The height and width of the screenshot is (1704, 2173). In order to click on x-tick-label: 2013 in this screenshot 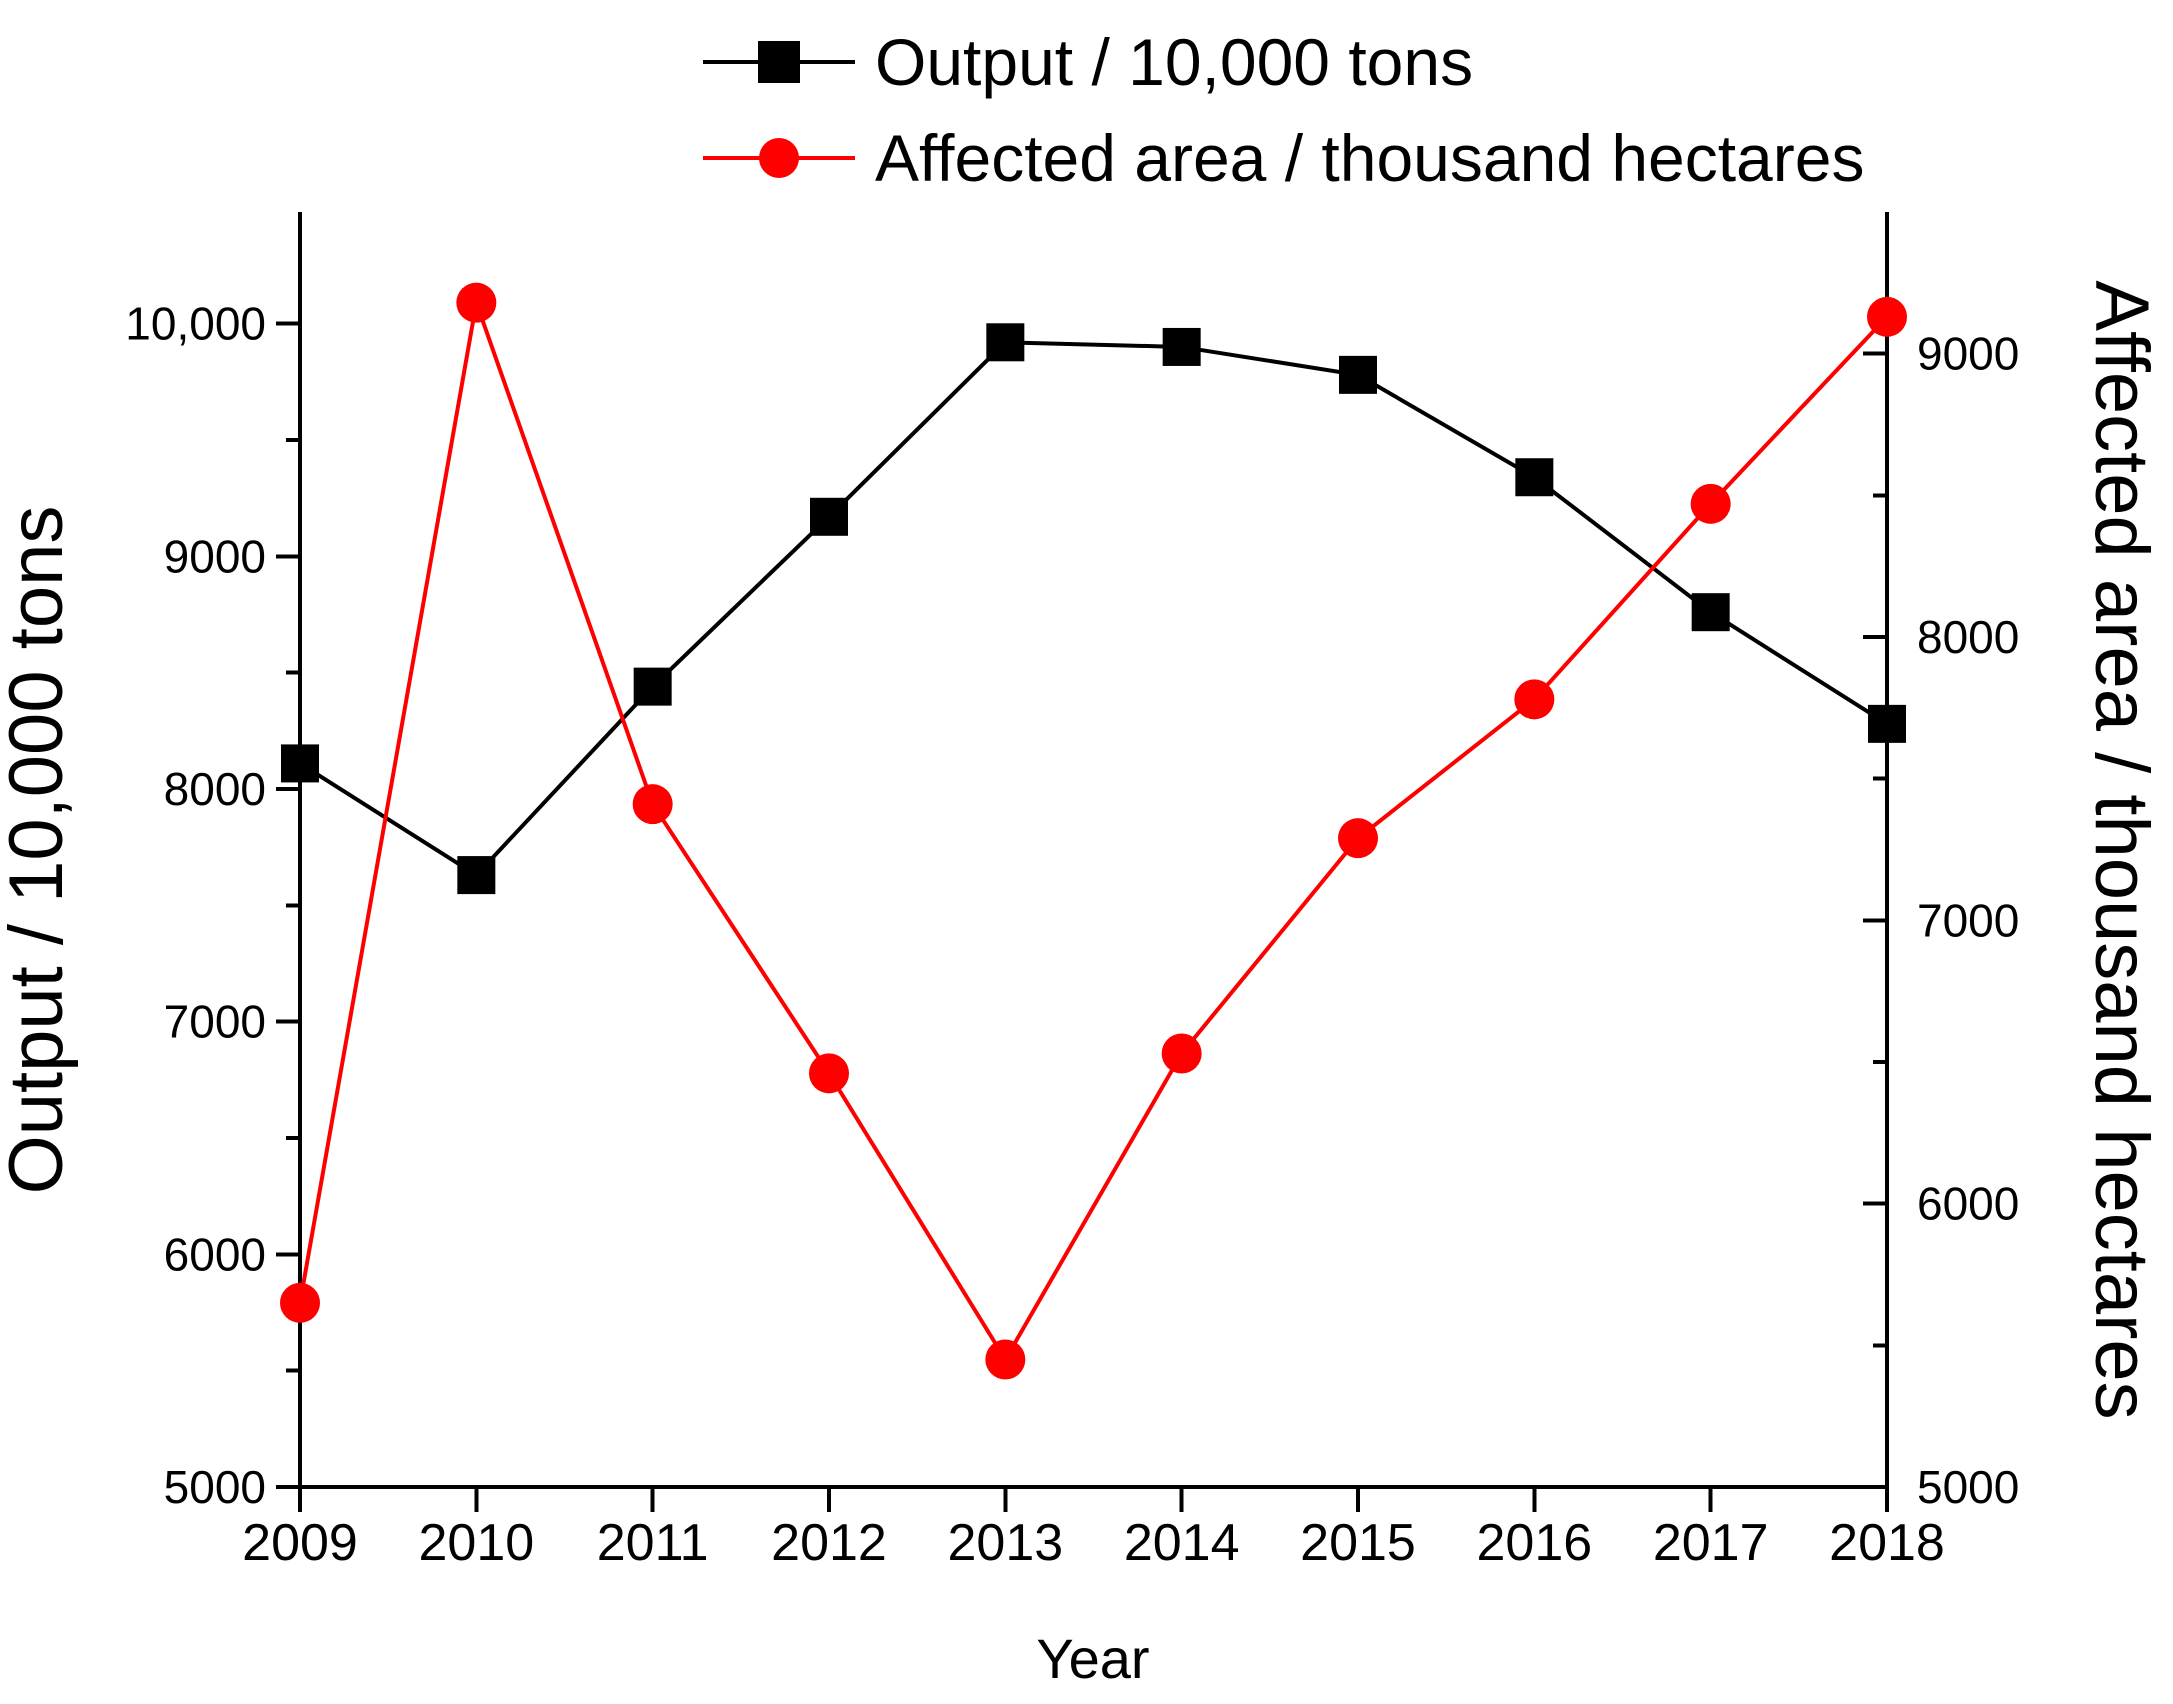, I will do `click(1005, 1543)`.